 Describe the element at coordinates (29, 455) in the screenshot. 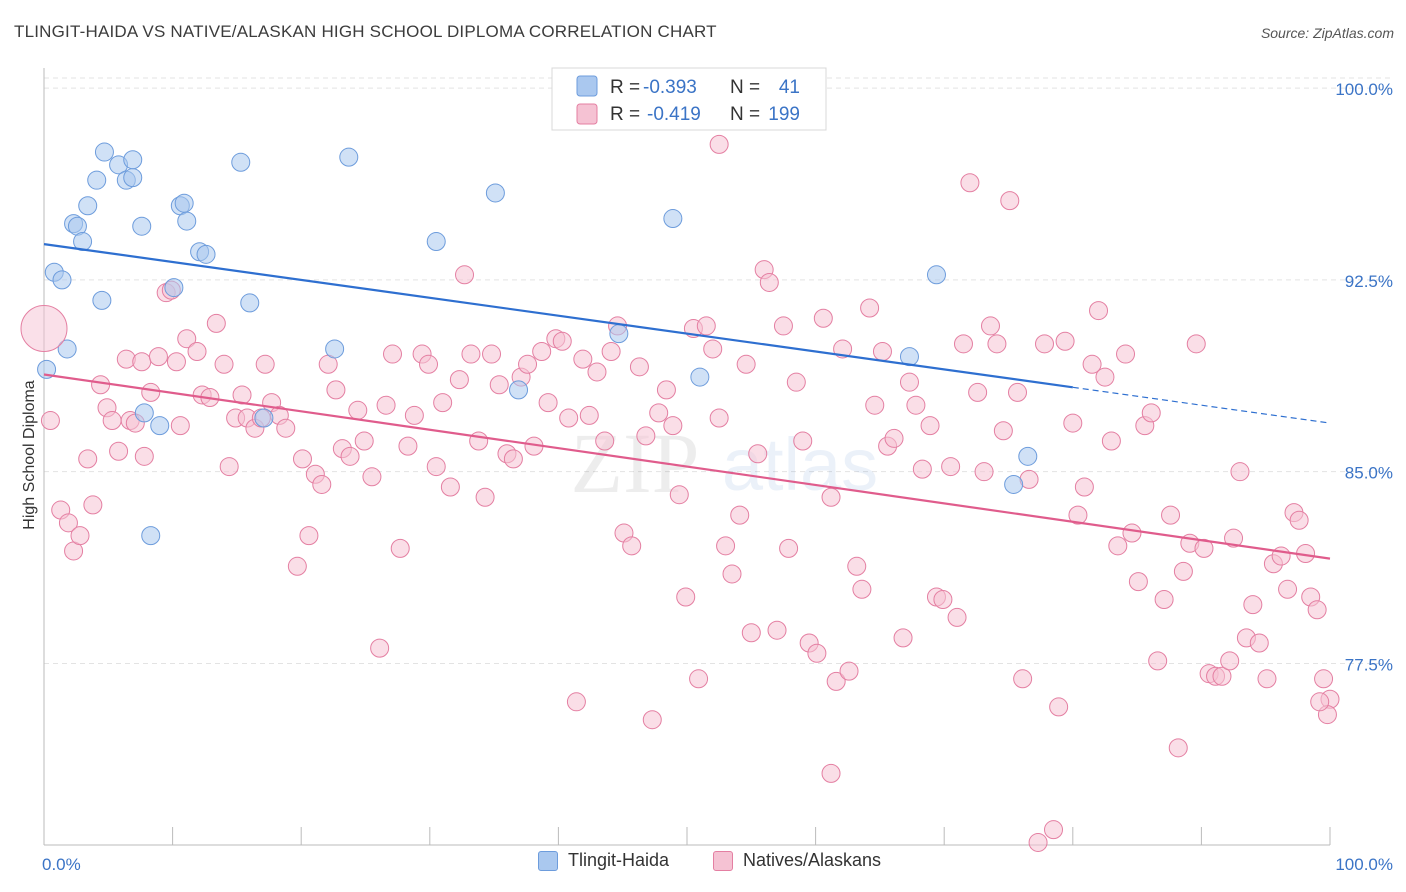

I see `y-axis-label: High School Diploma` at that location.